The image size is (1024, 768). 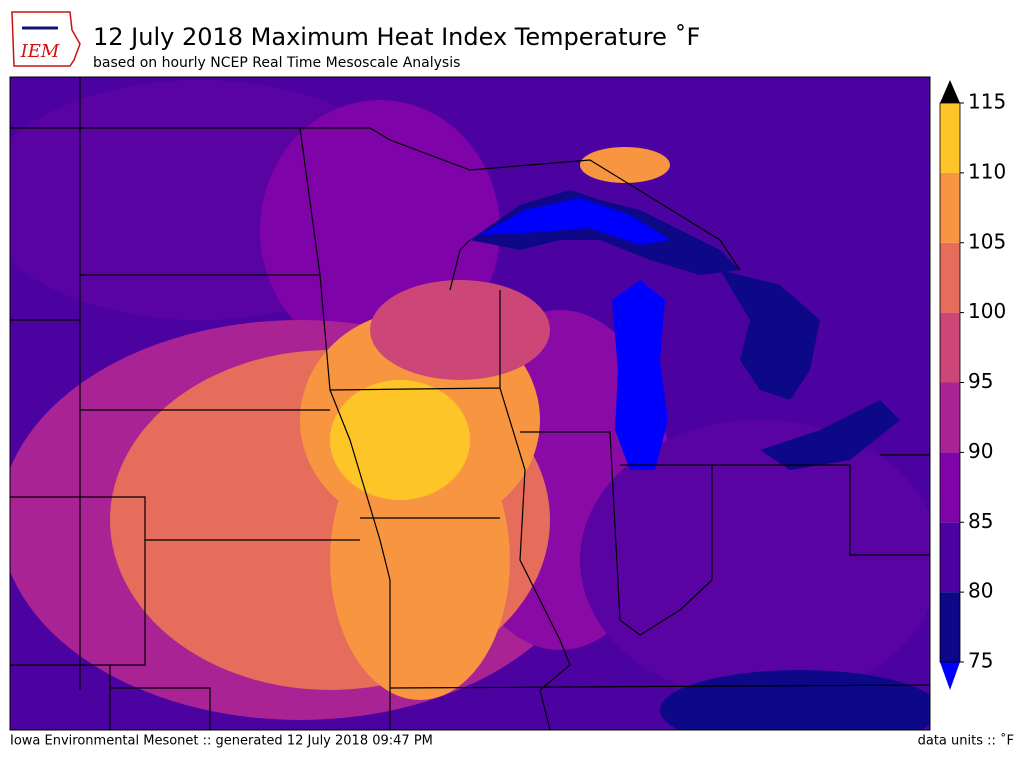 What do you see at coordinates (950, 91) in the screenshot?
I see `colorbar-over` at bounding box center [950, 91].